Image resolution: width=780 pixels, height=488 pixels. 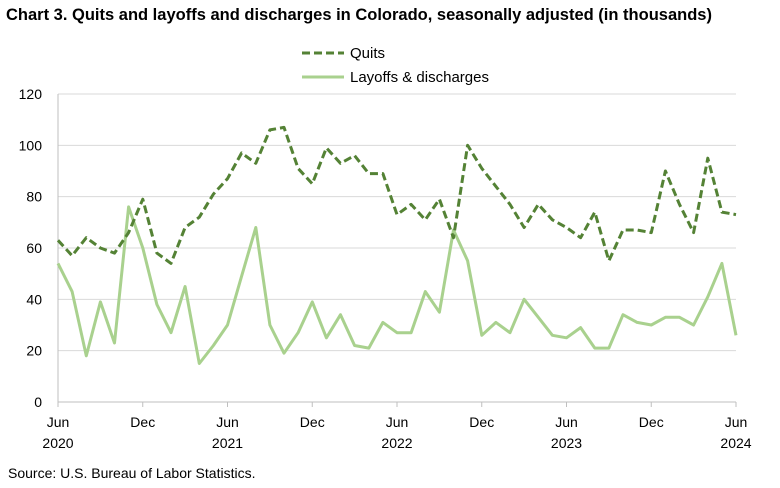 What do you see at coordinates (38, 402) in the screenshot?
I see `y-tick-label: 0` at bounding box center [38, 402].